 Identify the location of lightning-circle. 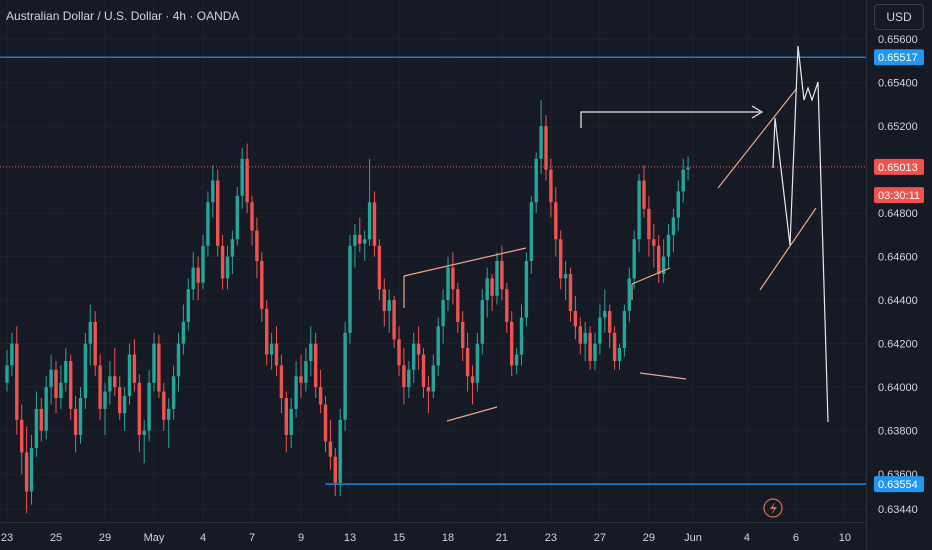
(773, 508).